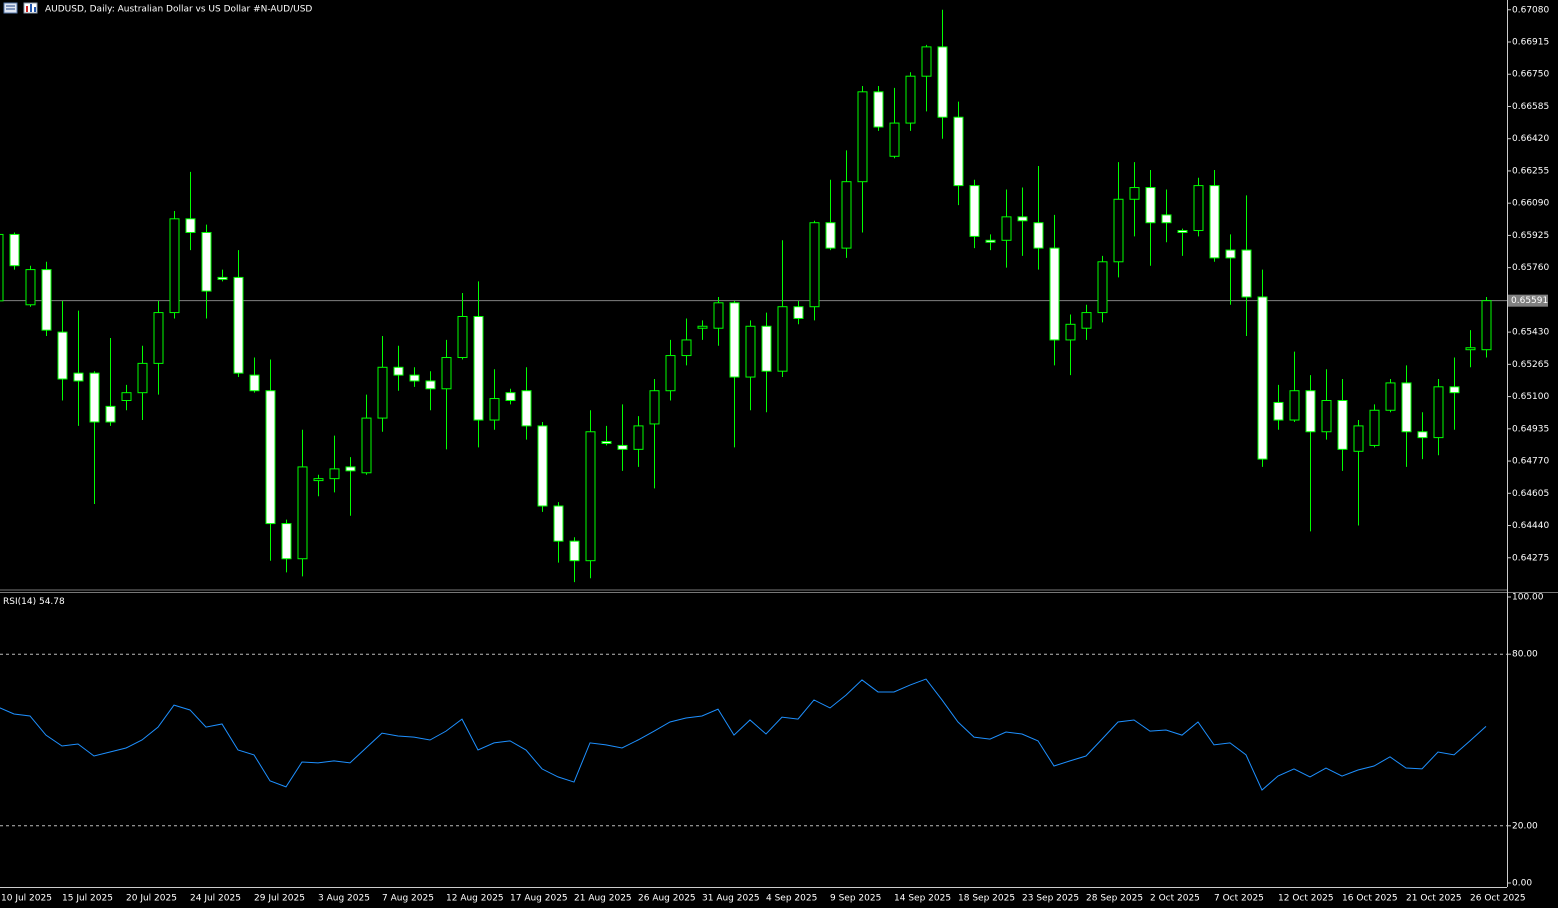 The height and width of the screenshot is (908, 1558). What do you see at coordinates (1530, 204) in the screenshot?
I see `y-tick-label: 0.66090` at bounding box center [1530, 204].